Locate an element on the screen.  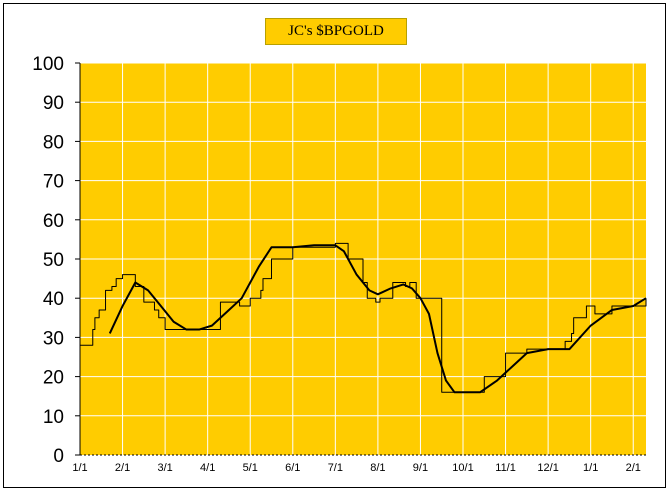
y-tick-label: 20 is located at coordinates (53, 378).